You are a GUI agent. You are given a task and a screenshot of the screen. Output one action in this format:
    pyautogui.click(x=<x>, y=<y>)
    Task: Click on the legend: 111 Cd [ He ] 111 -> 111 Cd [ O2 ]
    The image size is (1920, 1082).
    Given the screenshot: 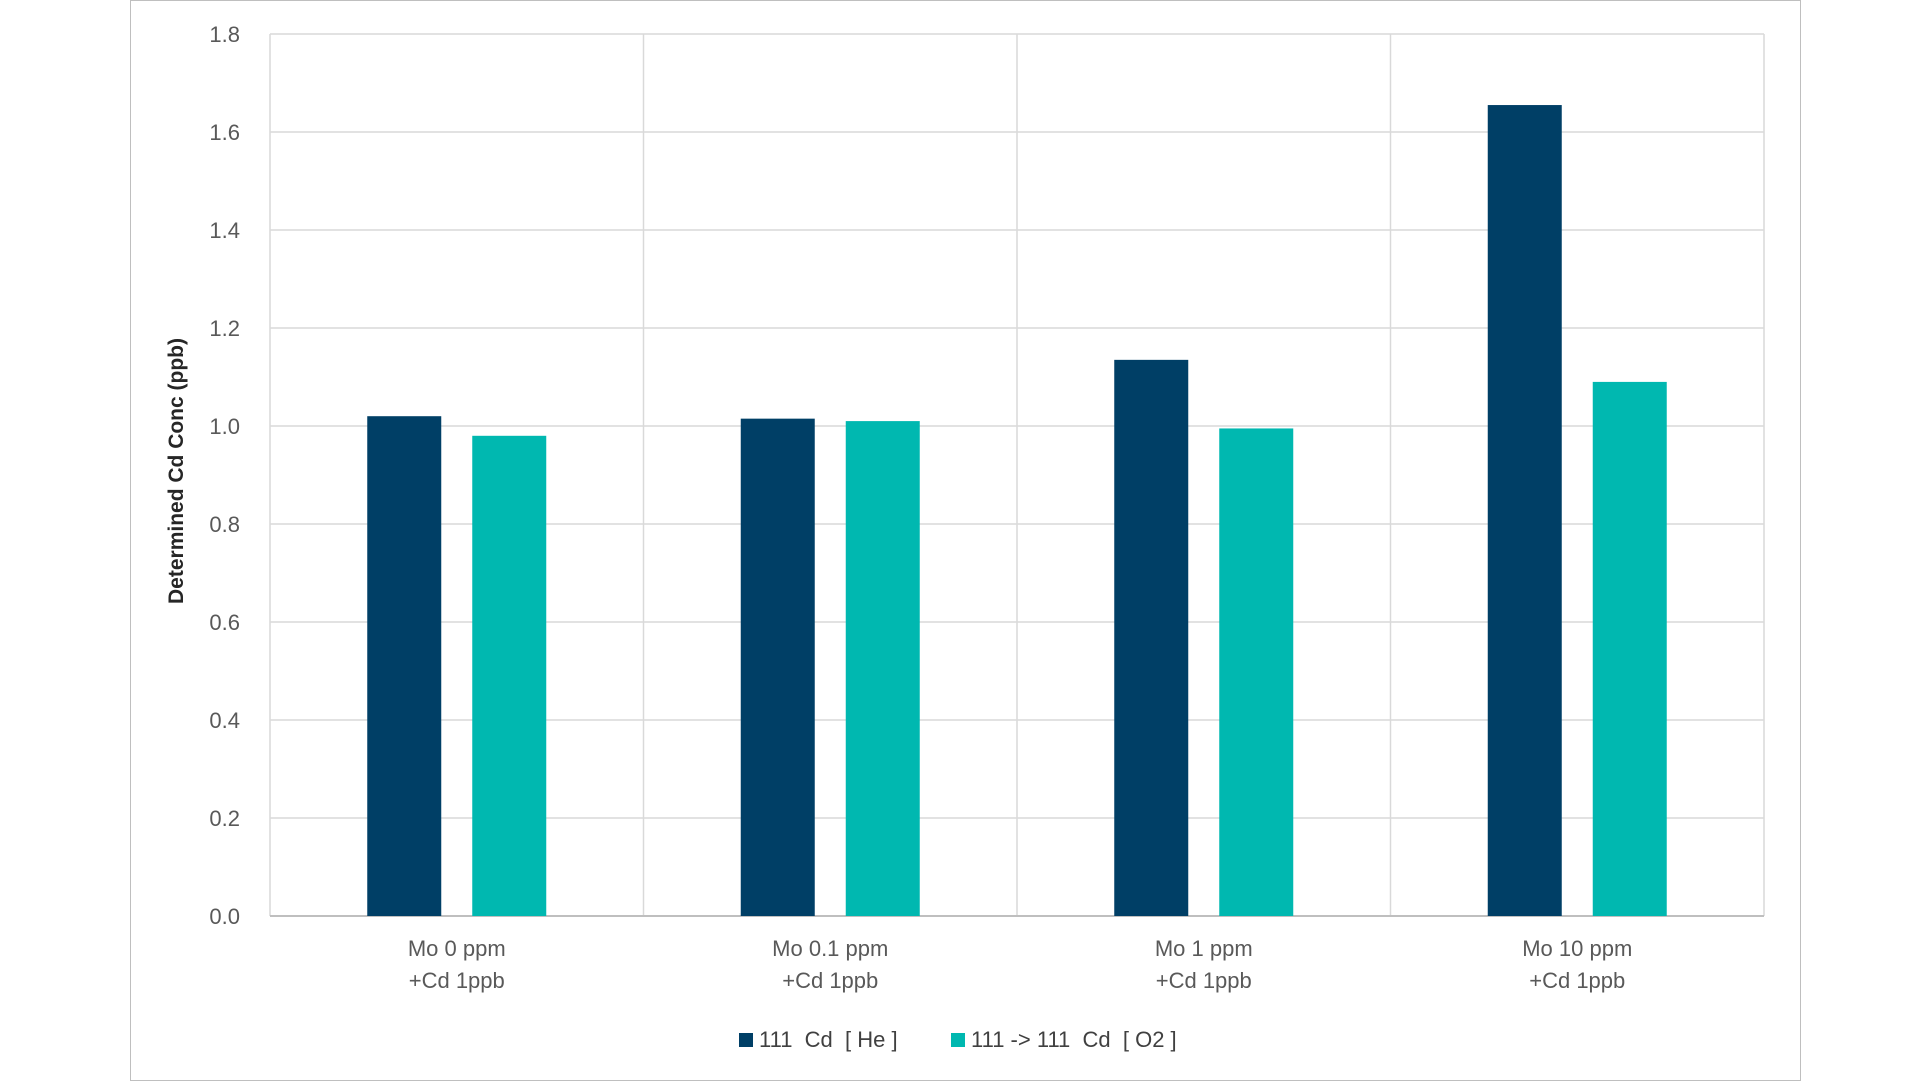 What is the action you would take?
    pyautogui.click(x=958, y=1039)
    